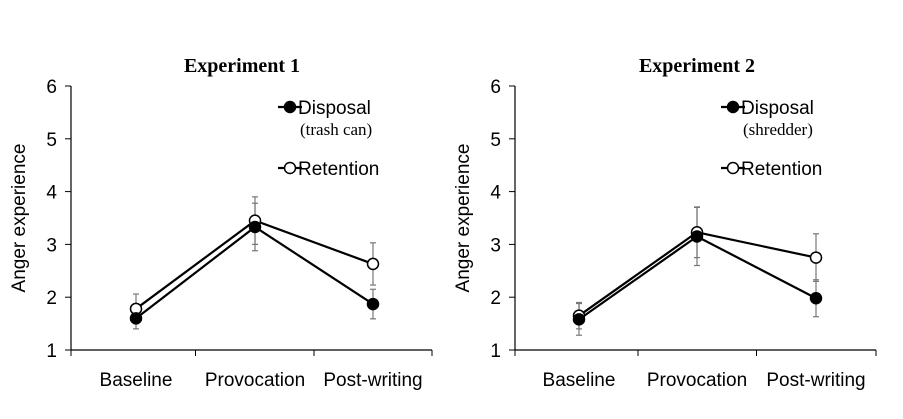 This screenshot has height=419, width=903. I want to click on legend-note: (trash can), so click(336, 129).